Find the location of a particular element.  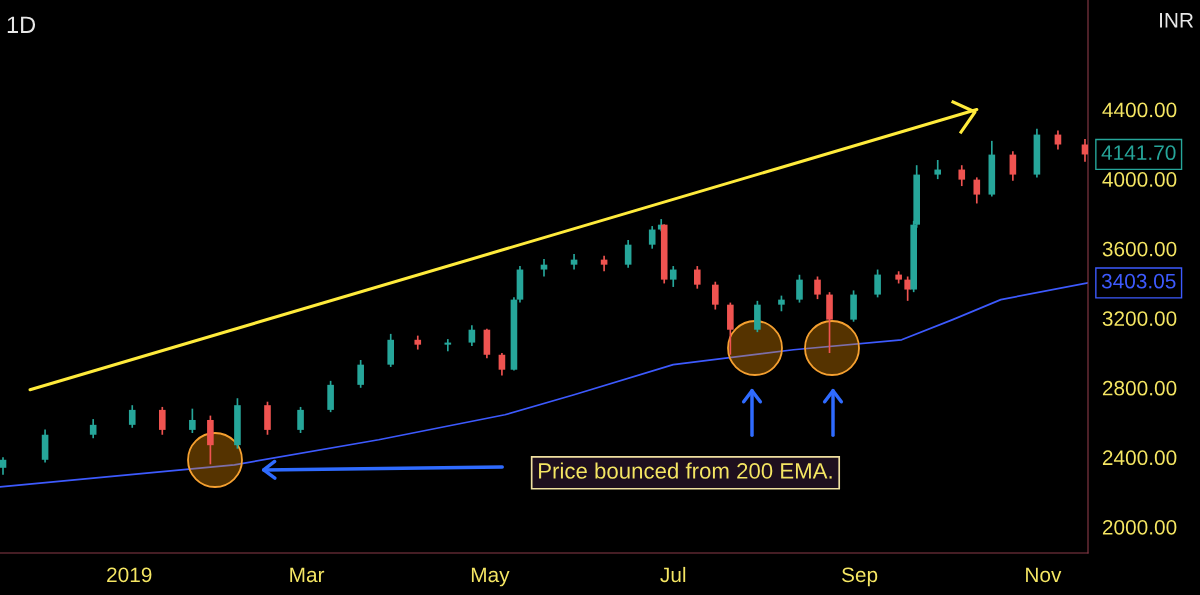

x-tick-label: Jul is located at coordinates (673, 574).